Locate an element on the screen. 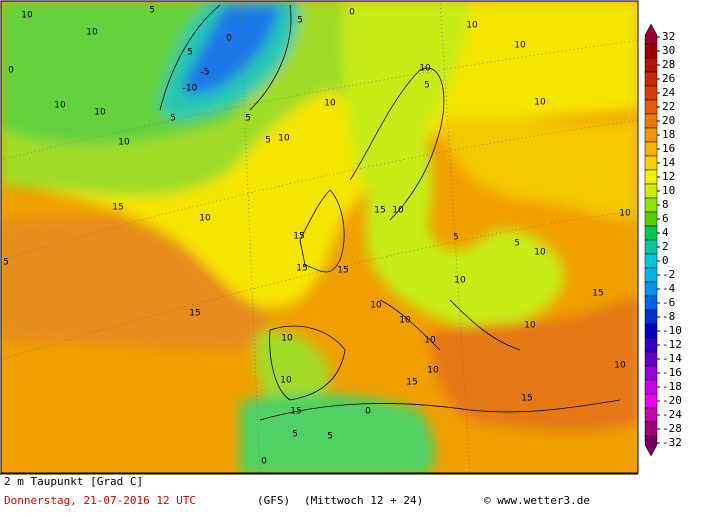 The width and height of the screenshot is (704, 517). colorbar-label: 4 is located at coordinates (665, 232).